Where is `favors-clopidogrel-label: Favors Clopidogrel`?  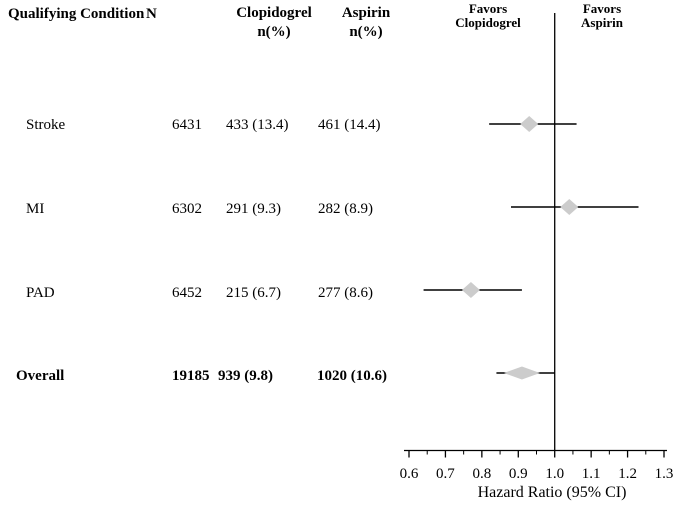 favors-clopidogrel-label: Favors Clopidogrel is located at coordinates (488, 16).